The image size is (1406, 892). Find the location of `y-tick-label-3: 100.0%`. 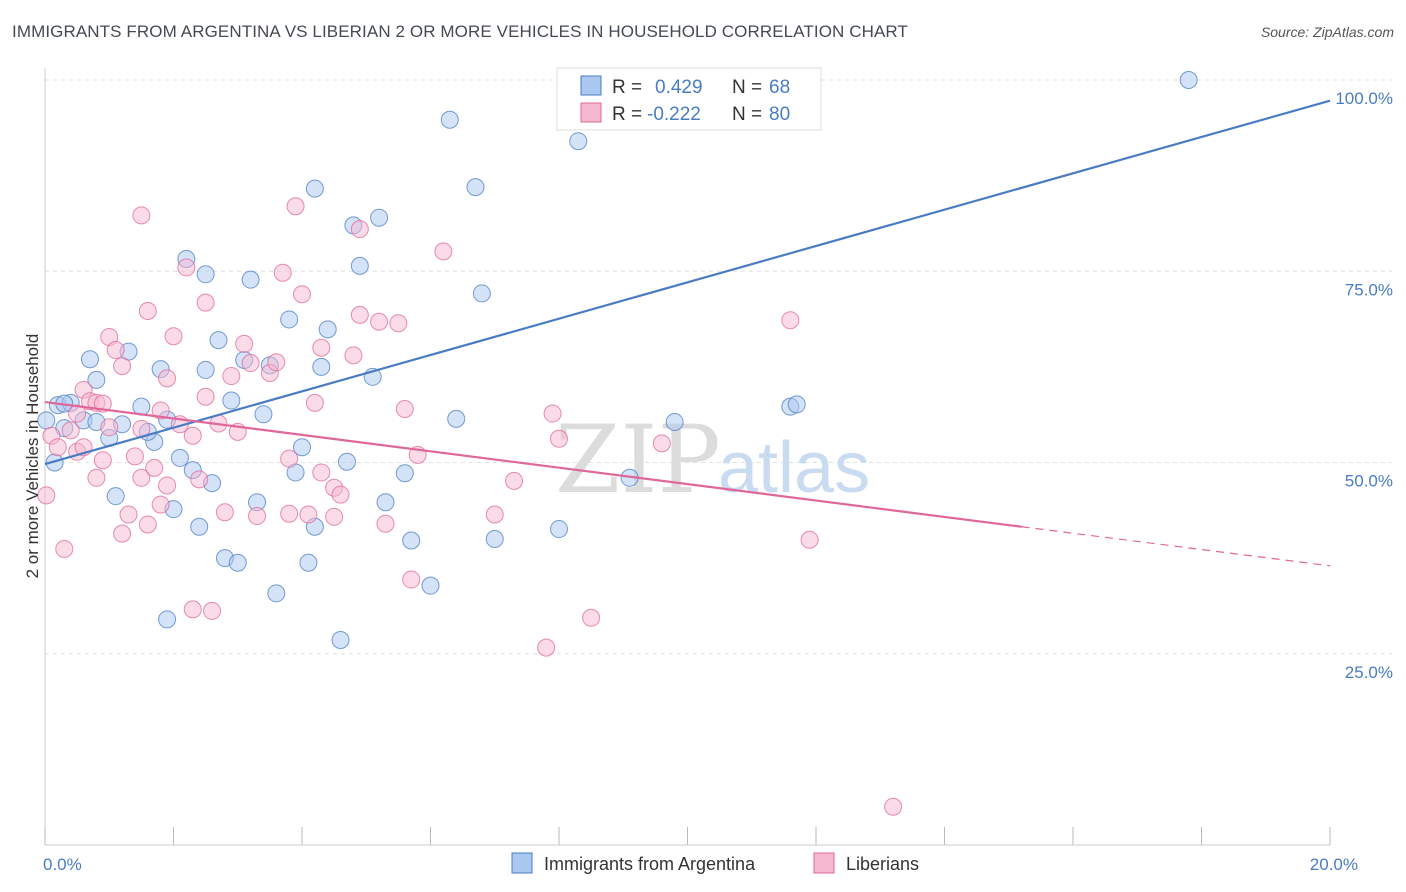

y-tick-label-3: 100.0% is located at coordinates (1364, 98).